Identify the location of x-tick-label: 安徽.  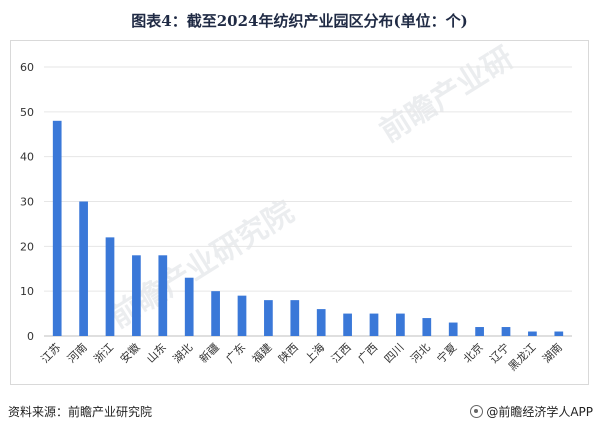
(129, 352).